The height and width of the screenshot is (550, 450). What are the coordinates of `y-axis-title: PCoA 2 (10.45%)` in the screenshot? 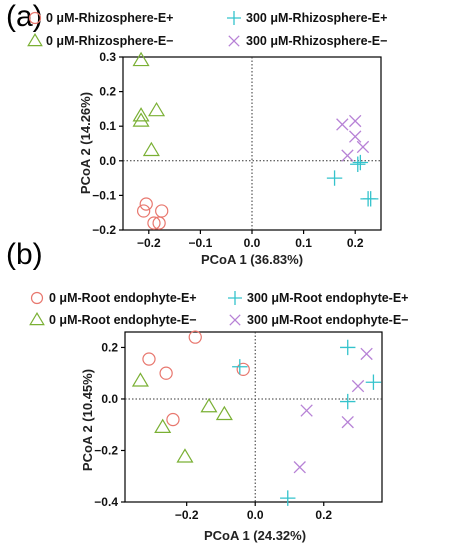 It's located at (87, 420).